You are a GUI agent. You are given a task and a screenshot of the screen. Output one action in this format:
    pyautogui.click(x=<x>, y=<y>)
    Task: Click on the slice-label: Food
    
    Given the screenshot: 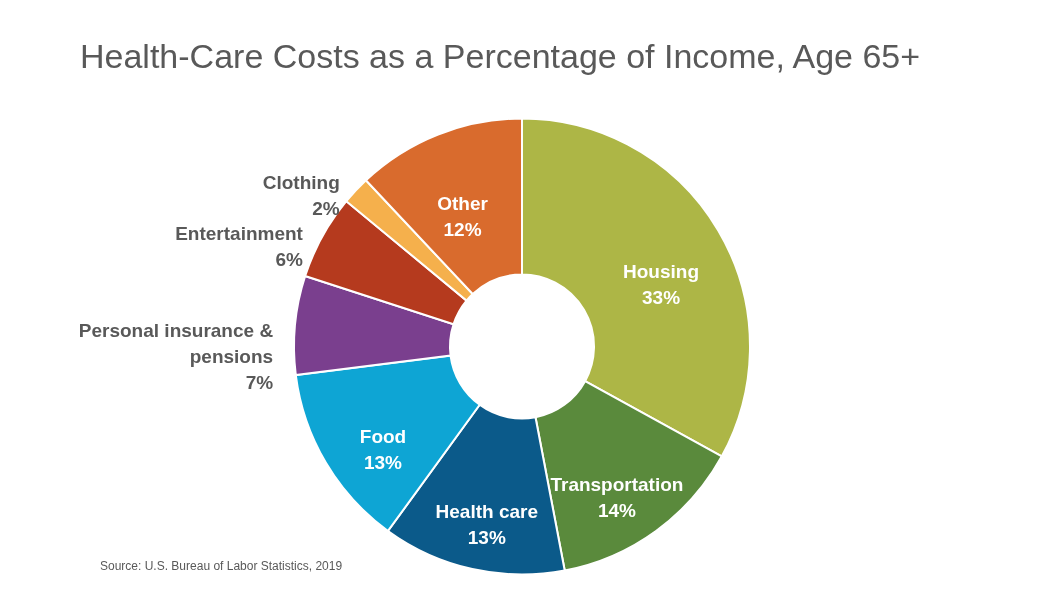 What is the action you would take?
    pyautogui.click(x=383, y=436)
    